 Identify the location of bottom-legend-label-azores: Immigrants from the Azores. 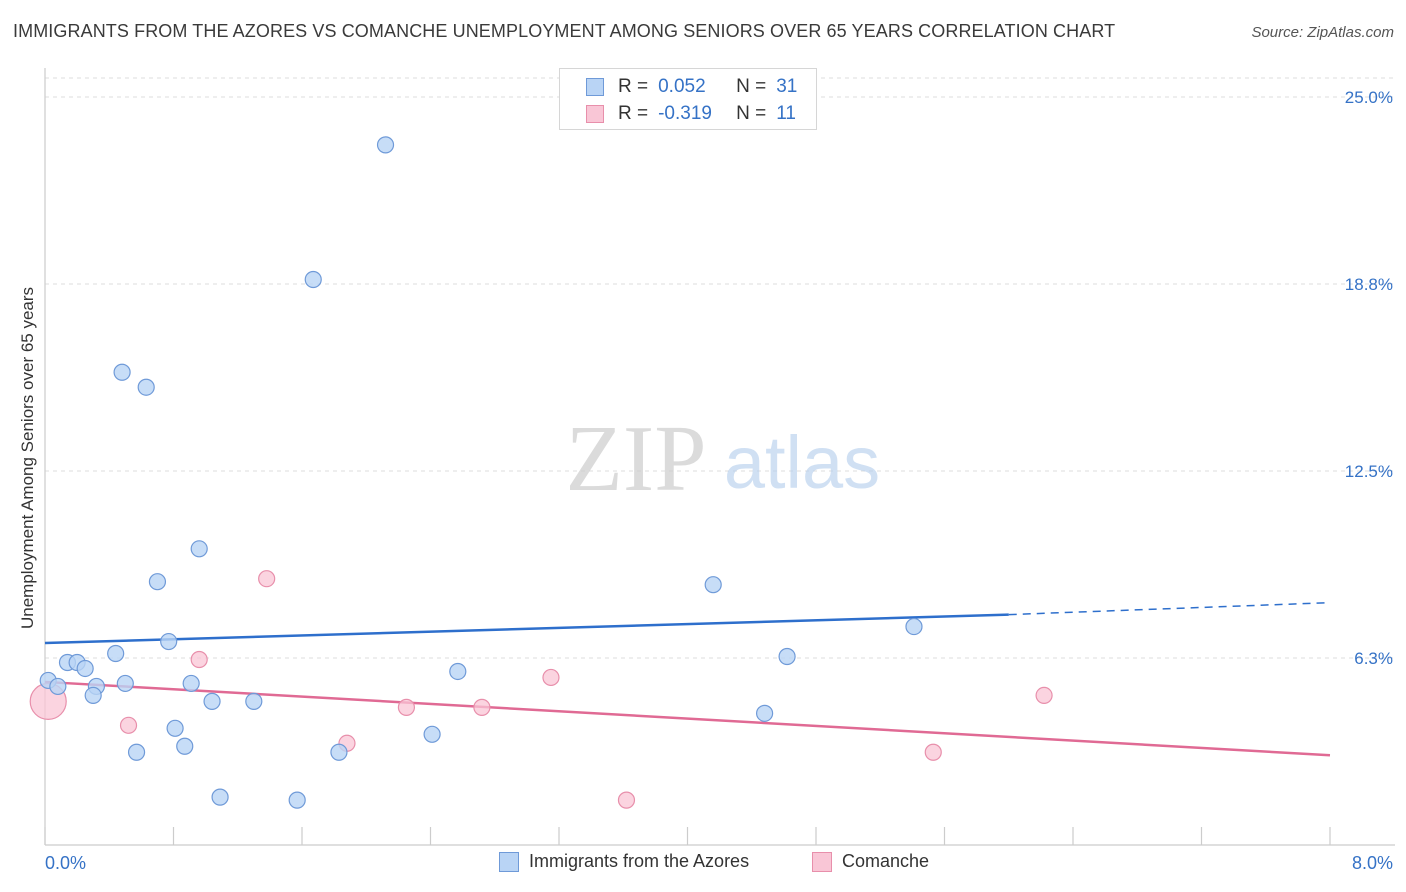
(639, 861).